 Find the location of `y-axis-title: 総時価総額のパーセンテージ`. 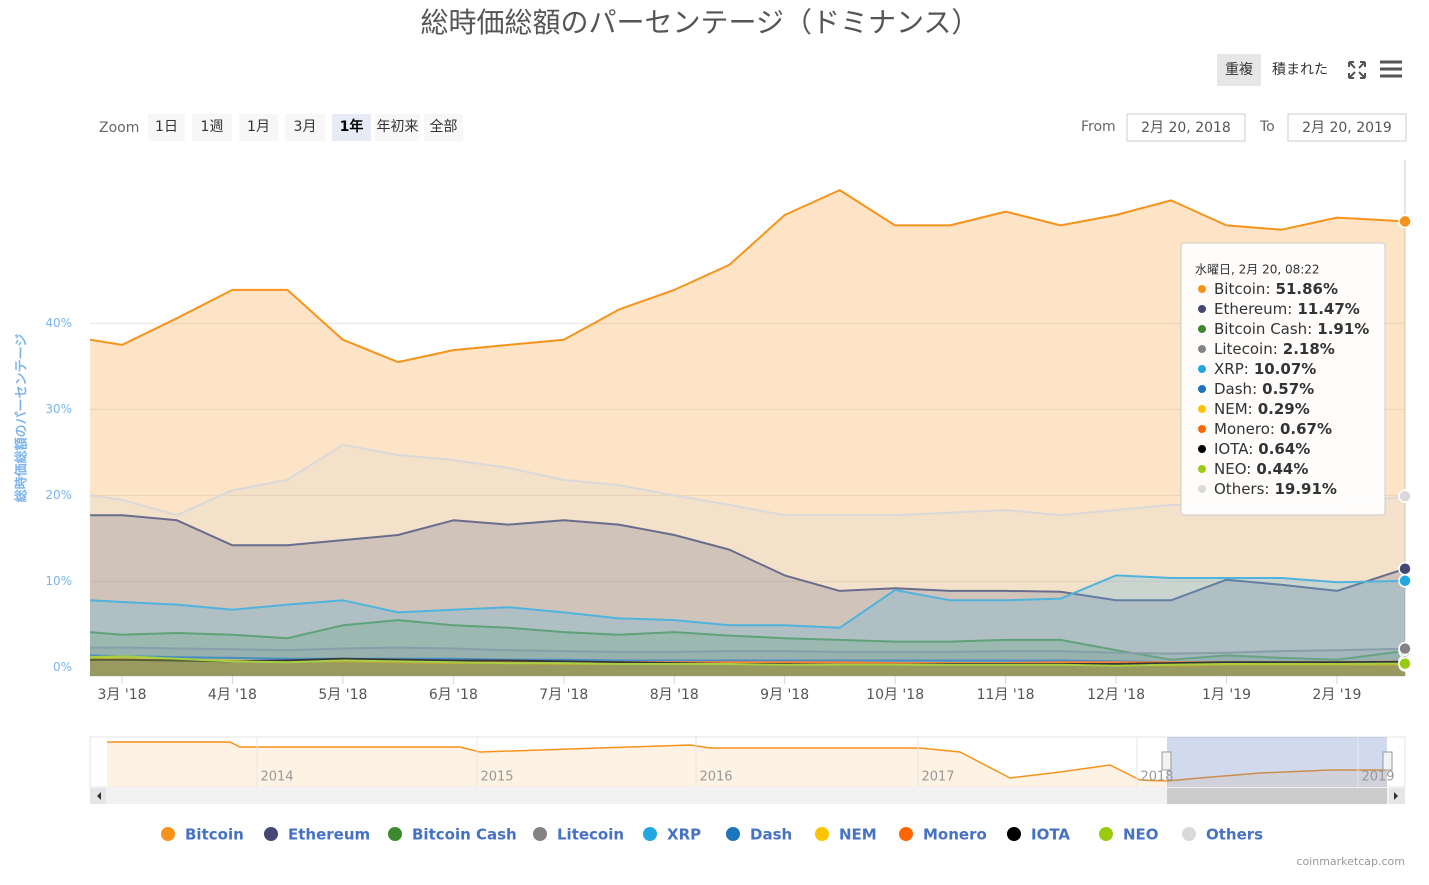

y-axis-title: 総時価総額のパーセンテージ is located at coordinates (22, 418).